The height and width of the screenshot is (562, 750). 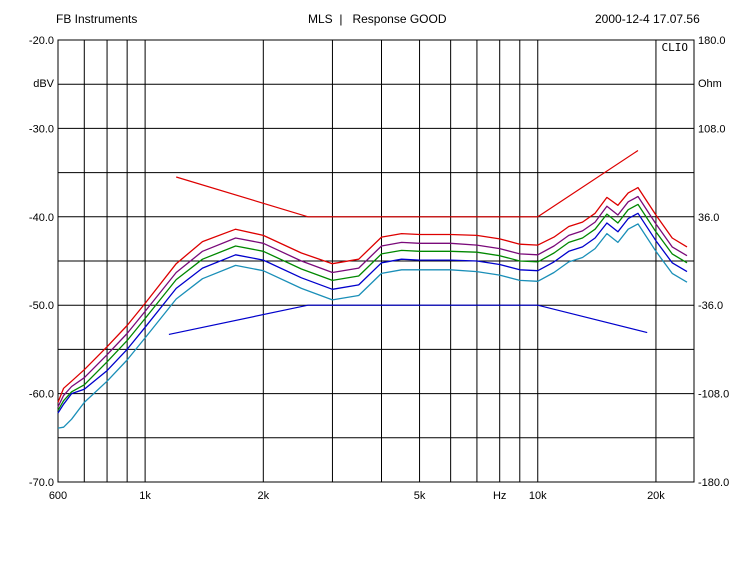 I want to click on timestamp-label: 2000-12-4 17.07.56, so click(x=647, y=19).